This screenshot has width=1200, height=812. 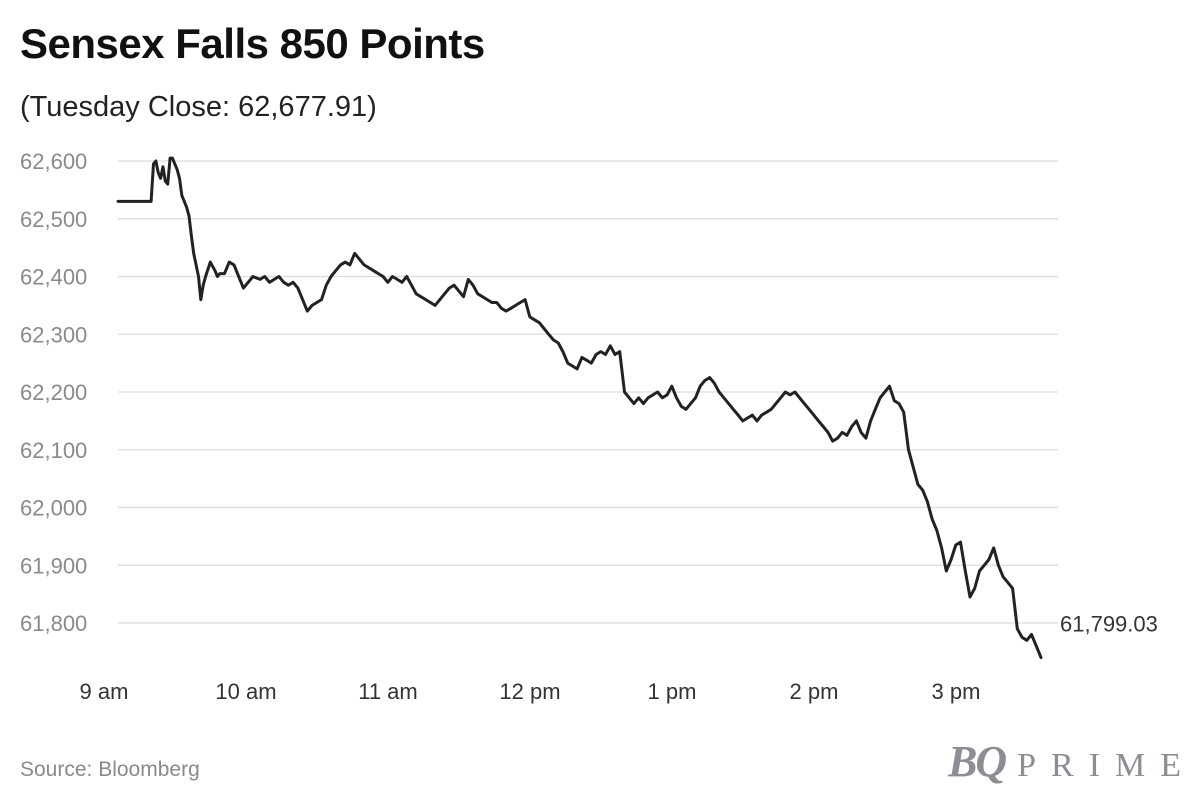 I want to click on x-tick-label: 1 pm, so click(x=672, y=691).